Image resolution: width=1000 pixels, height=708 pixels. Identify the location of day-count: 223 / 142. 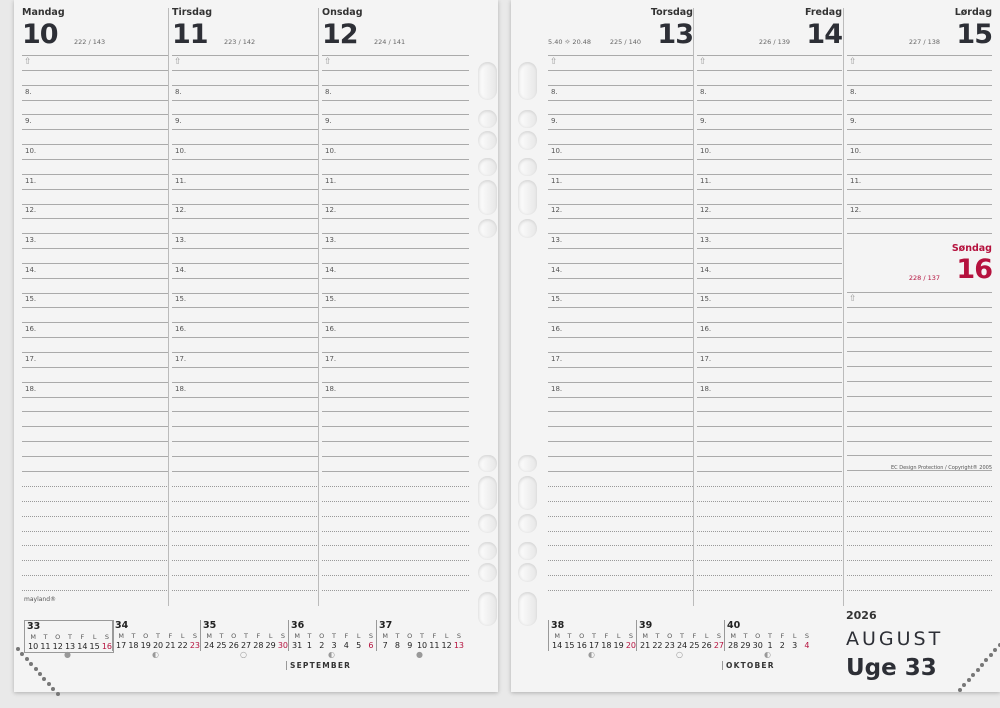
(240, 42).